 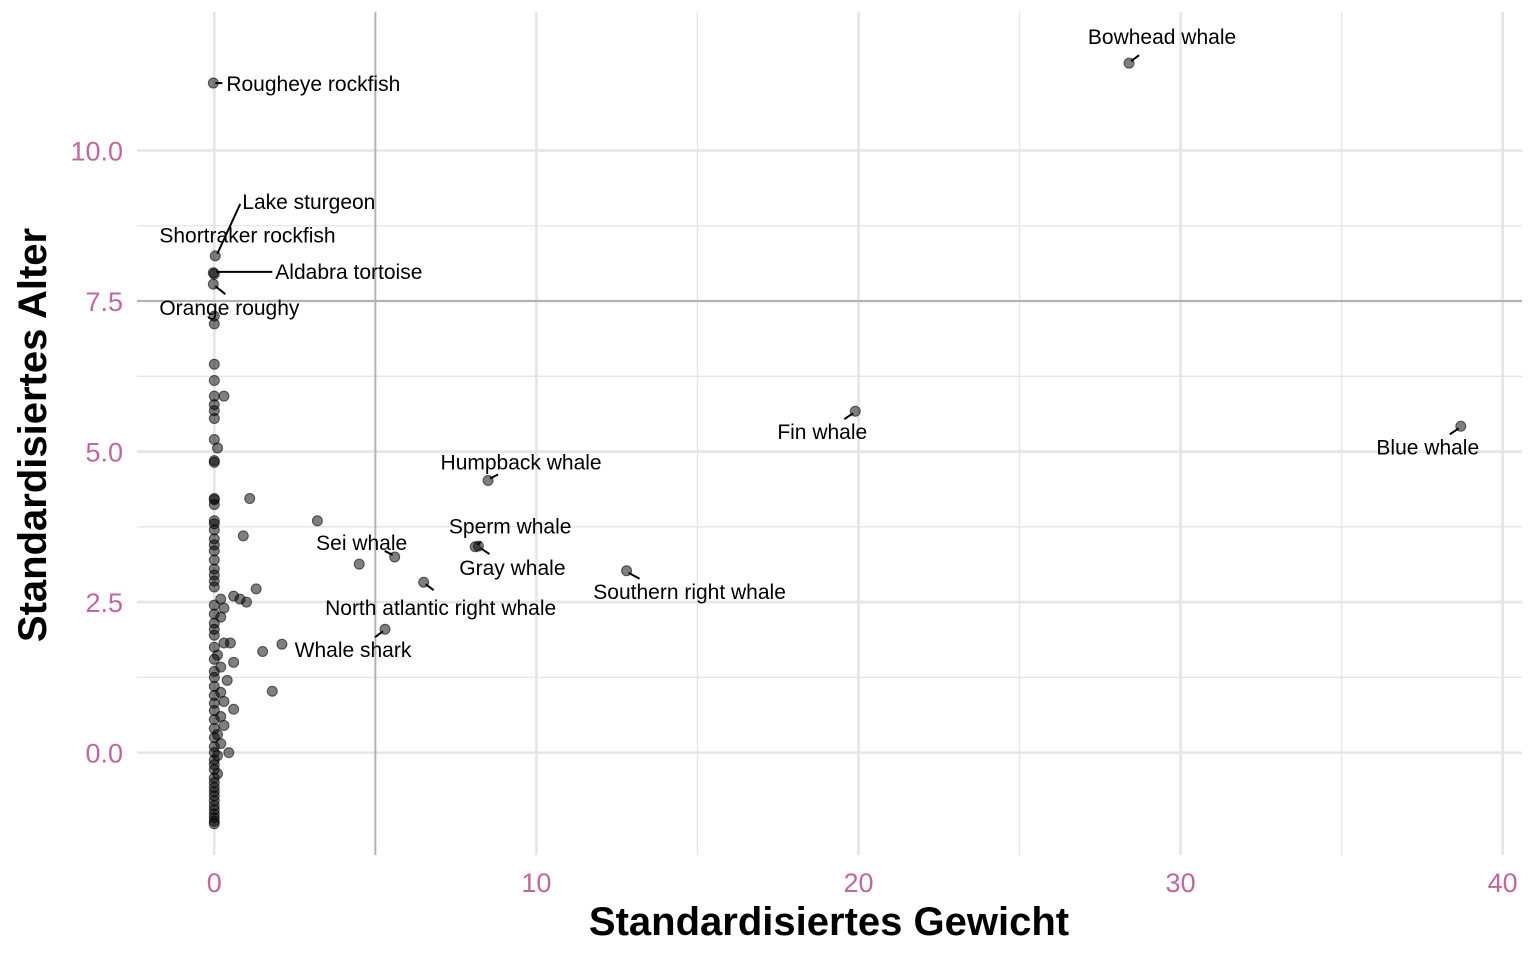 I want to click on point-label: North atlantic right whale, so click(x=440, y=608).